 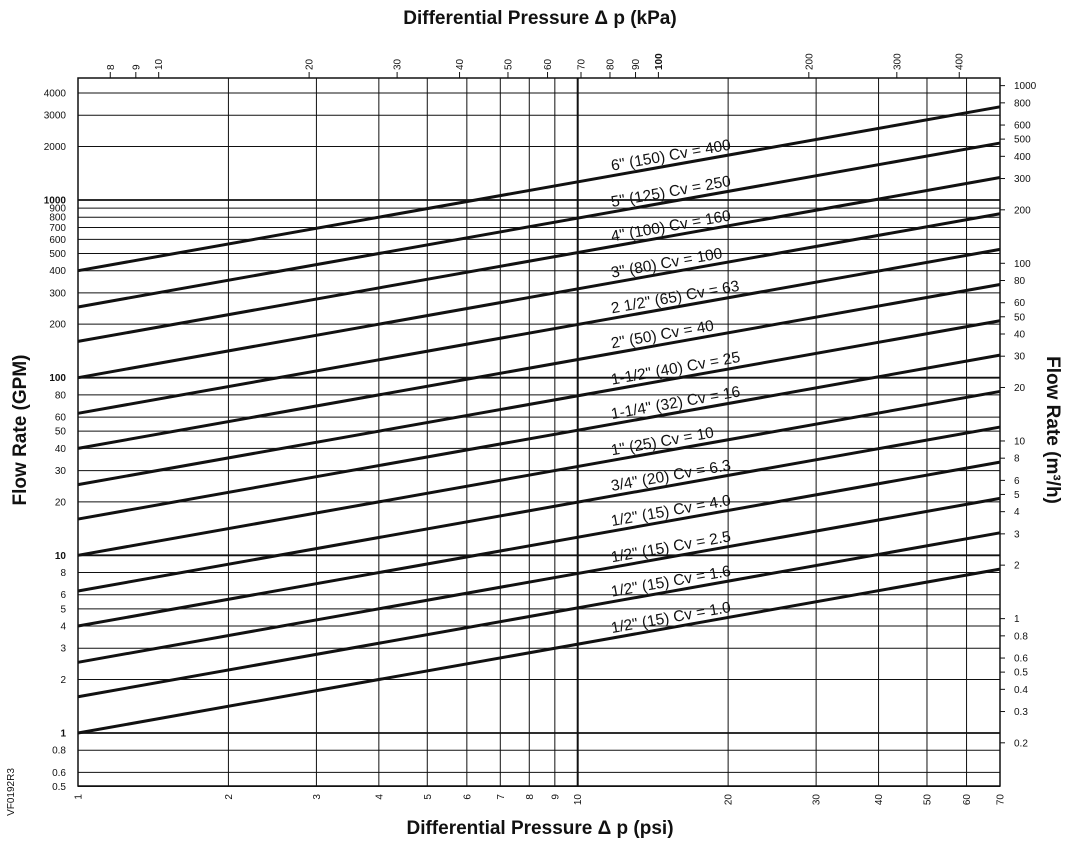 What do you see at coordinates (57, 254) in the screenshot?
I see `y-tick-label-left: 500` at bounding box center [57, 254].